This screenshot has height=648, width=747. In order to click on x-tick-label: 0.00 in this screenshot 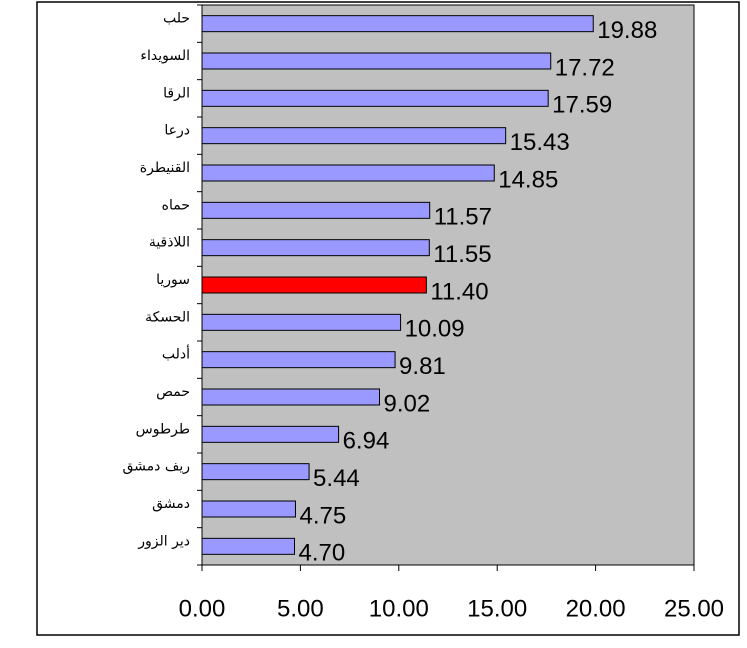, I will do `click(202, 608)`.